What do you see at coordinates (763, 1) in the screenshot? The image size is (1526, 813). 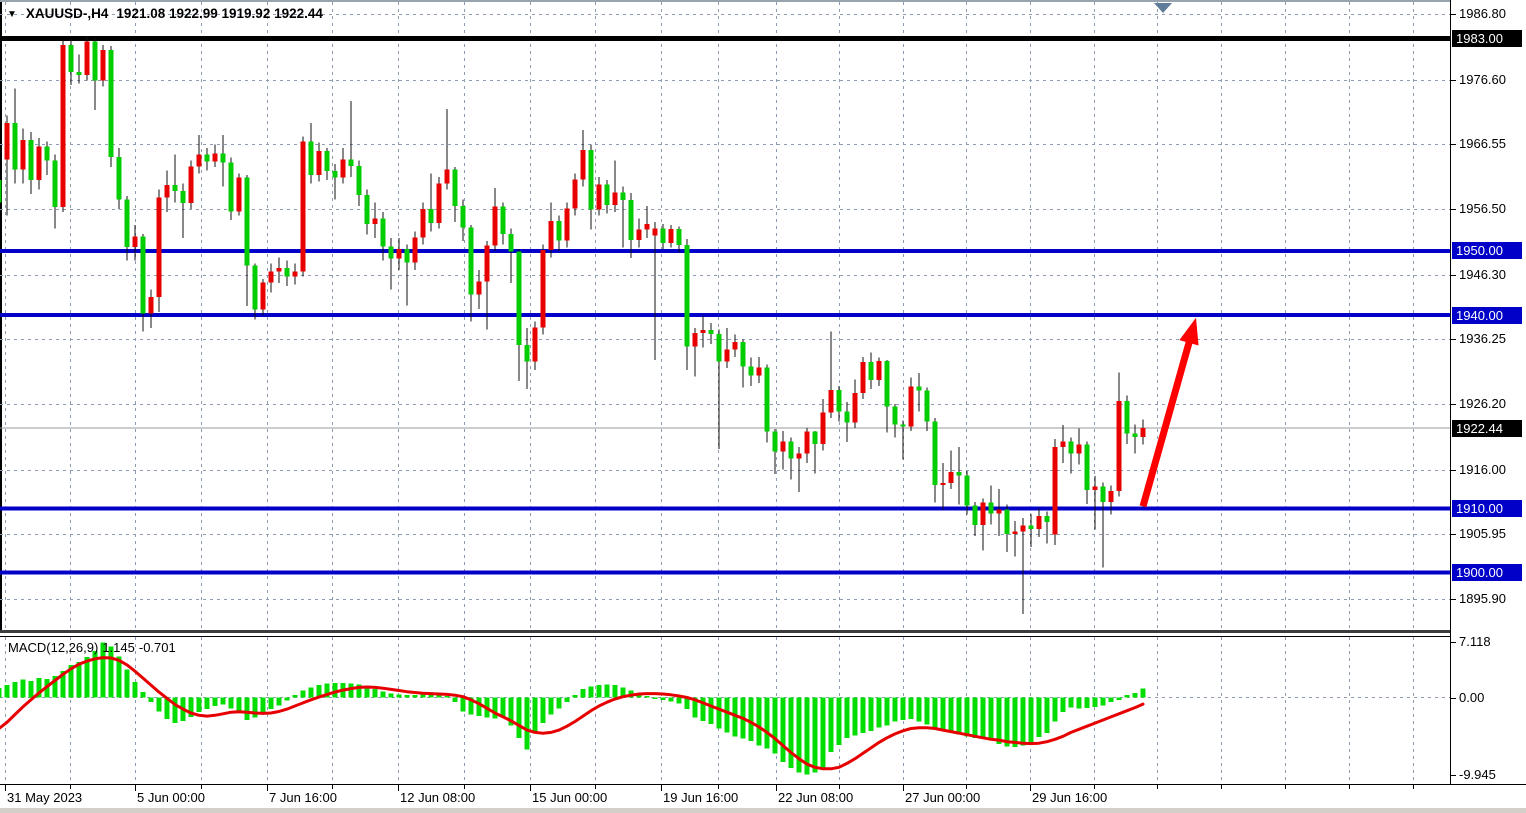 I see `window-top-edge` at bounding box center [763, 1].